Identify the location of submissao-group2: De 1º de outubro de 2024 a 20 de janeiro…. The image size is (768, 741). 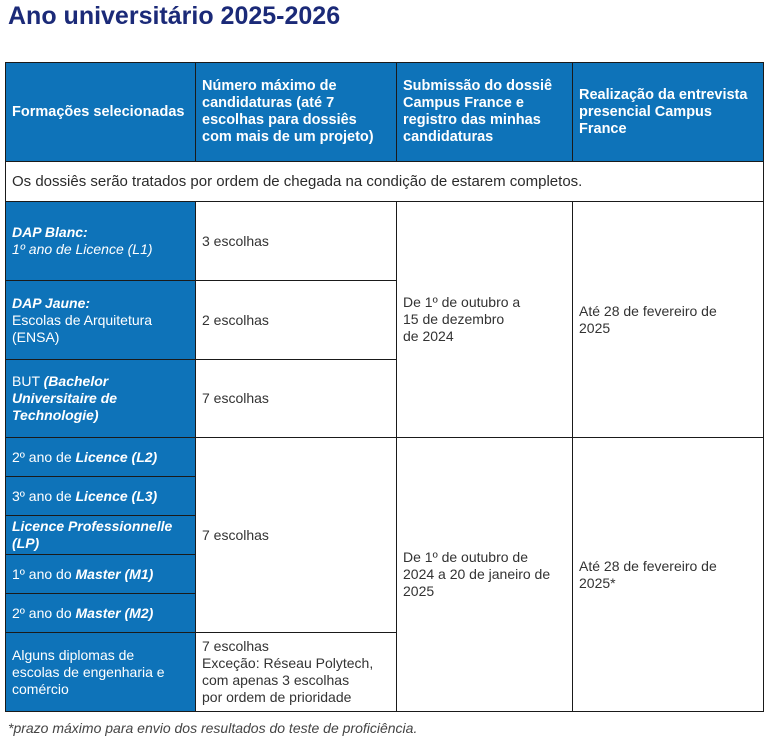
(484, 574).